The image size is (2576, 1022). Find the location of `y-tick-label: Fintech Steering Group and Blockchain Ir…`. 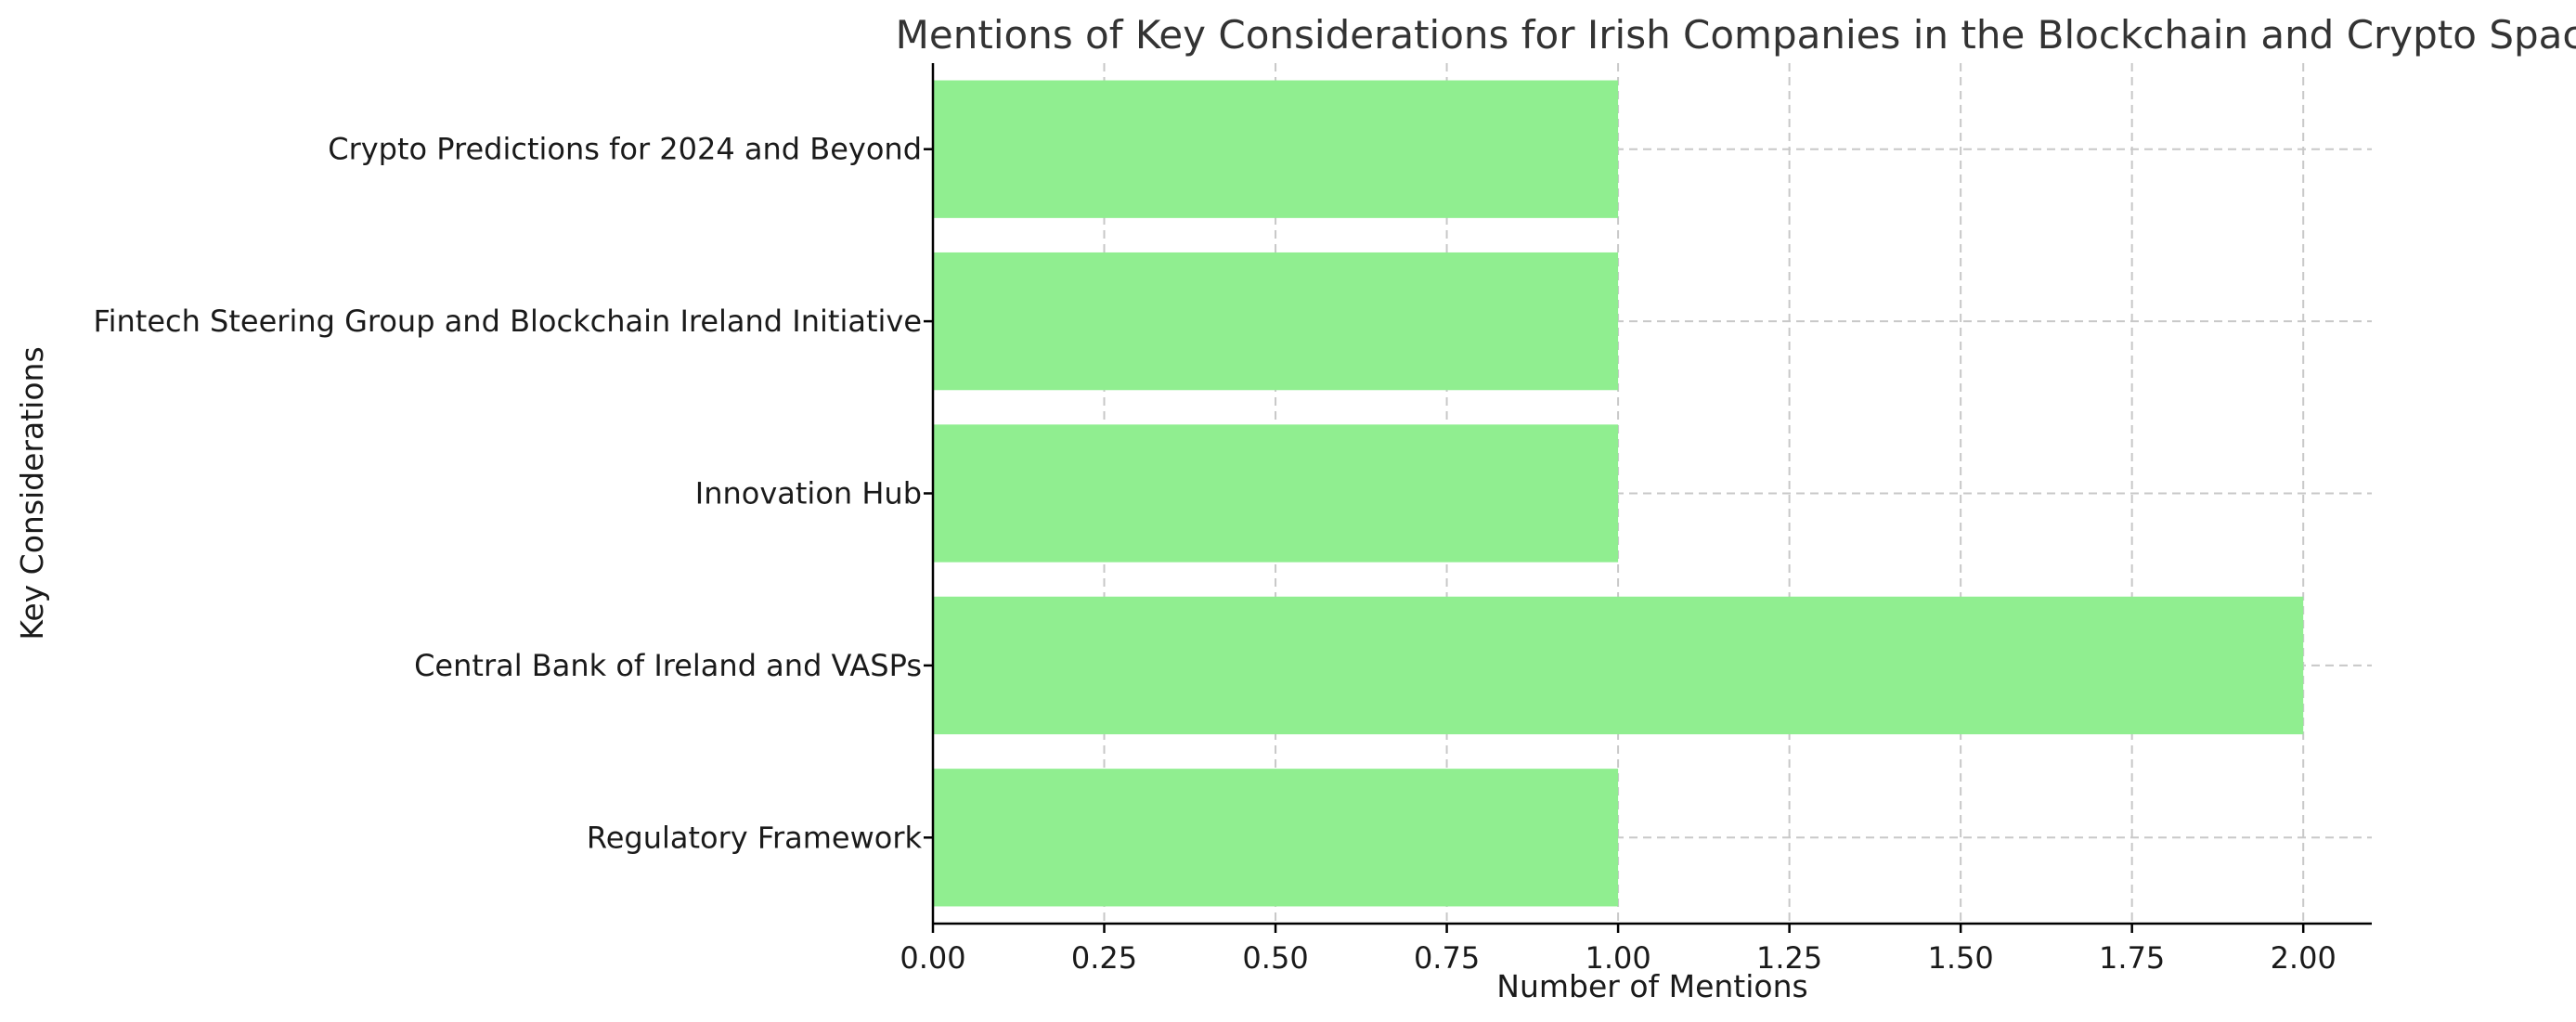

y-tick-label: Fintech Steering Group and Blockchain Ir… is located at coordinates (508, 321).